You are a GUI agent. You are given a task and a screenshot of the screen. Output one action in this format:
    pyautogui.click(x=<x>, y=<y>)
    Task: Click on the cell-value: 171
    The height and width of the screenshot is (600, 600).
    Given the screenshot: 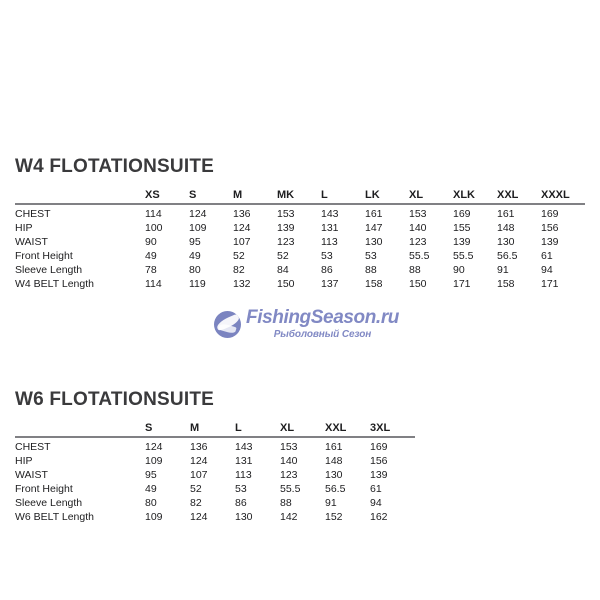 What is the action you would take?
    pyautogui.click(x=550, y=284)
    